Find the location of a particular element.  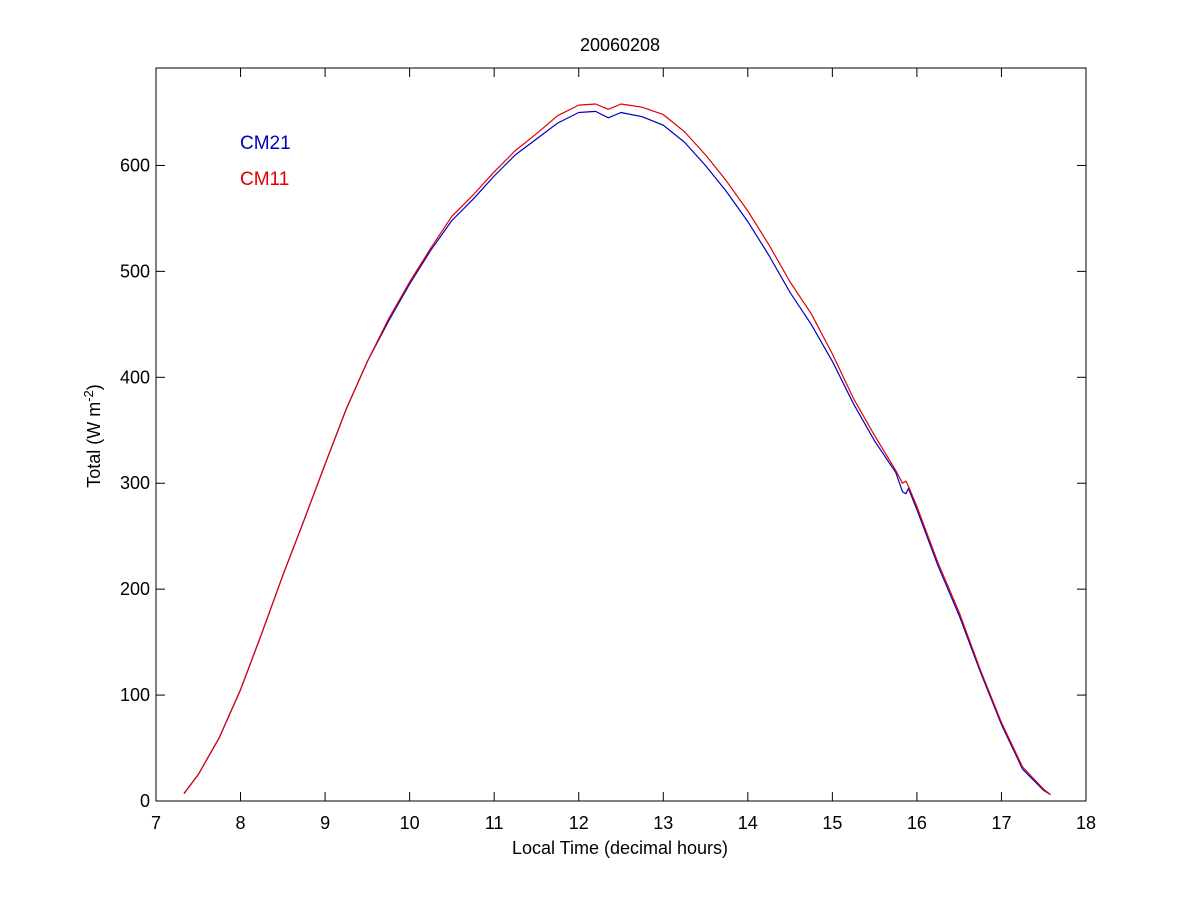

y-axis-label-close: ) is located at coordinates (94, 387).